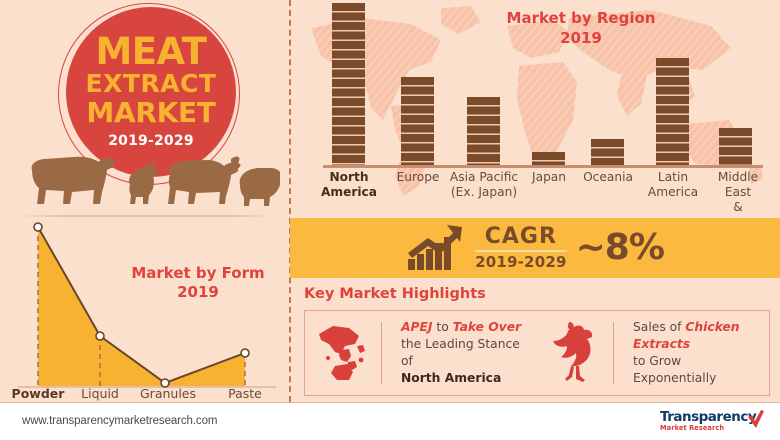 This screenshot has height=440, width=780. What do you see at coordinates (435, 247) in the screenshot?
I see `growth-arrow-bar-icon` at bounding box center [435, 247].